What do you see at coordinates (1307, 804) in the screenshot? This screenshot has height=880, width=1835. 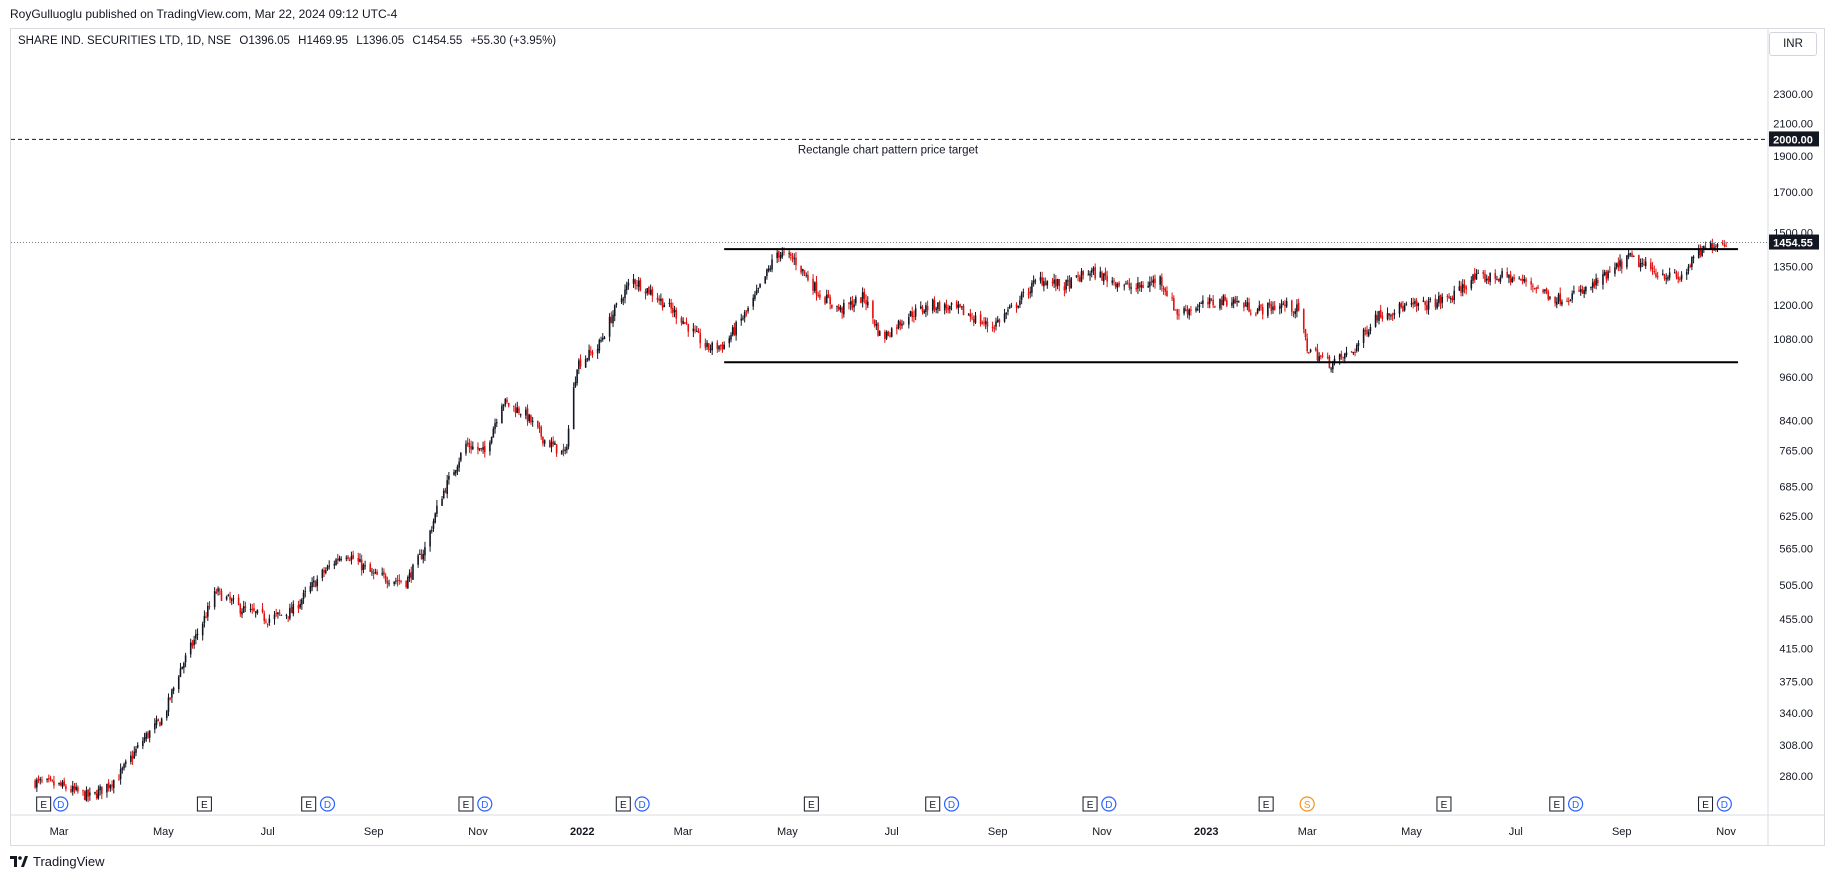 I see `split-marker-icon` at bounding box center [1307, 804].